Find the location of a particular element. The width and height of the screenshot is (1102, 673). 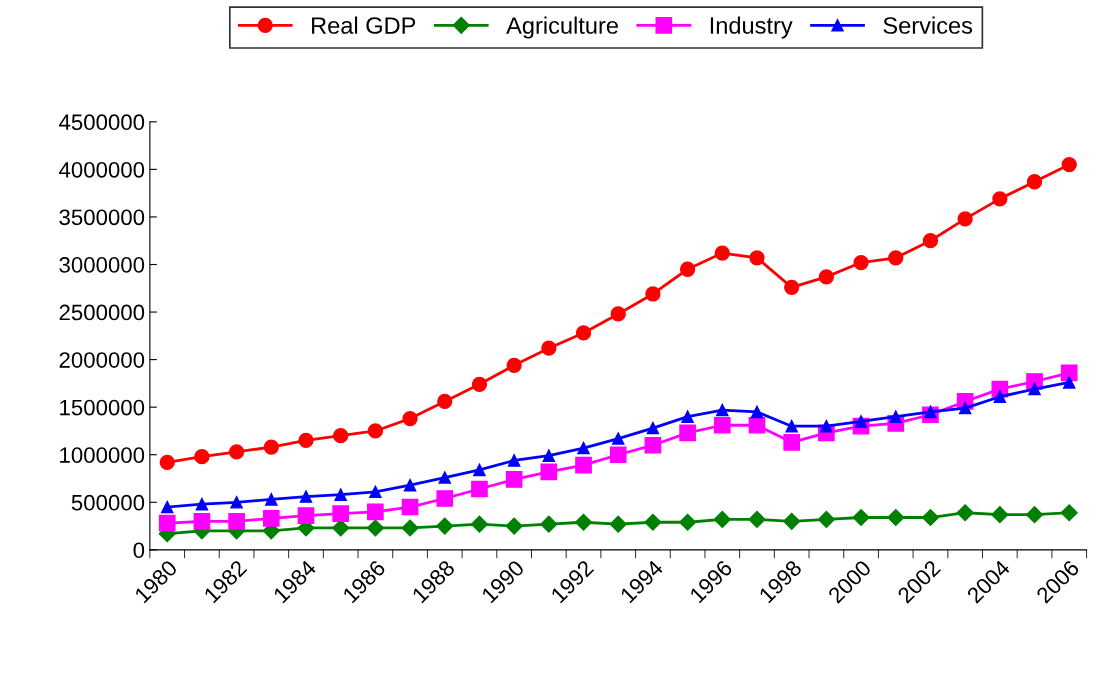

y-tick-label: 3000000 is located at coordinates (102, 265).